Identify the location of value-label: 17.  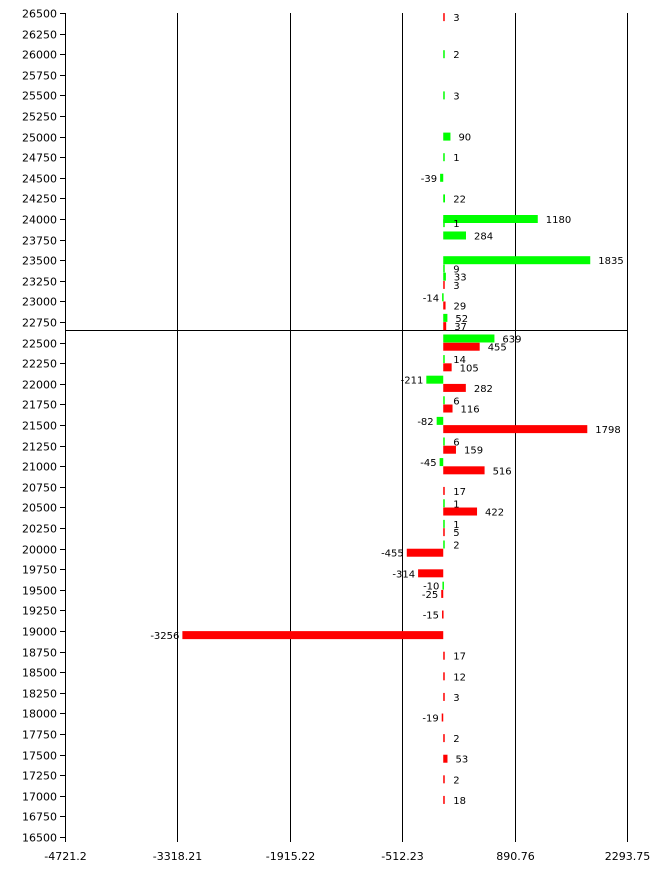
(459, 657).